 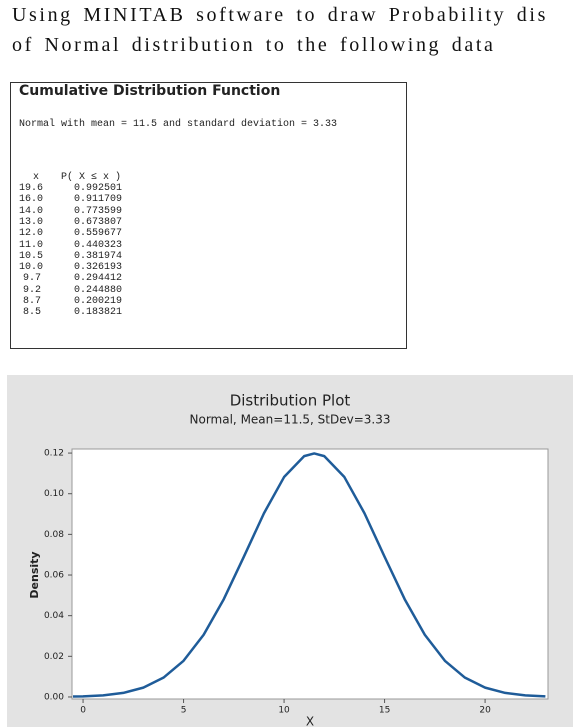 I want to click on table-cell: 12.0, so click(x=31, y=234).